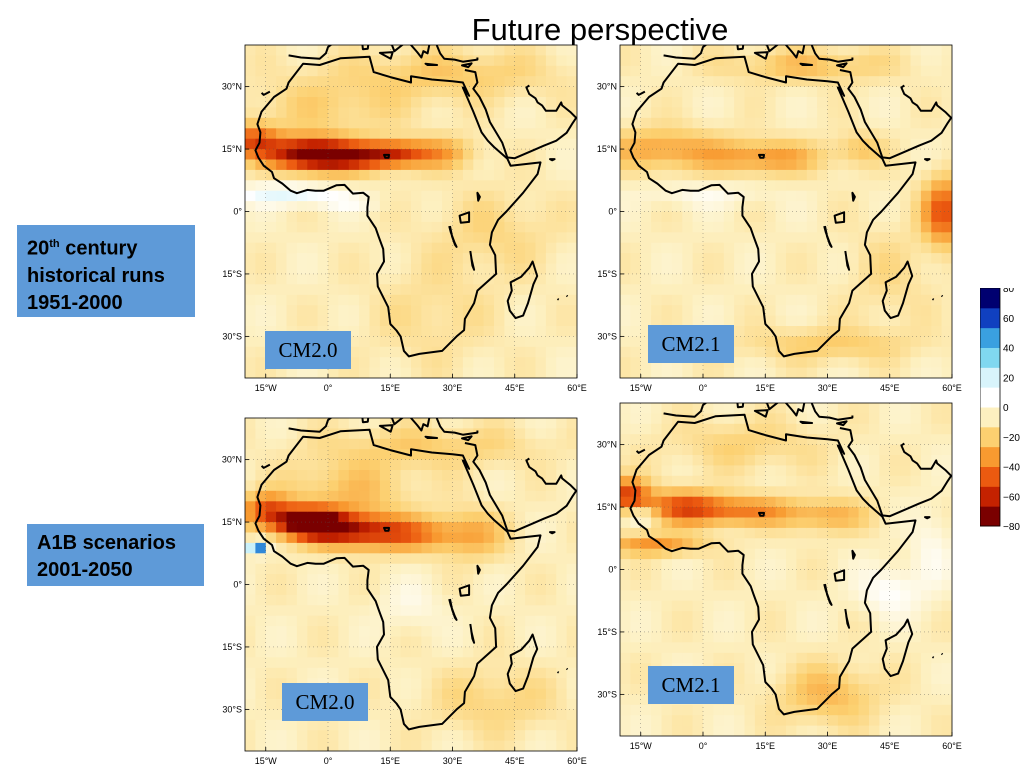 This screenshot has width=1024, height=773. Describe the element at coordinates (842, 423) in the screenshot. I see `cyprus-coastline` at that location.